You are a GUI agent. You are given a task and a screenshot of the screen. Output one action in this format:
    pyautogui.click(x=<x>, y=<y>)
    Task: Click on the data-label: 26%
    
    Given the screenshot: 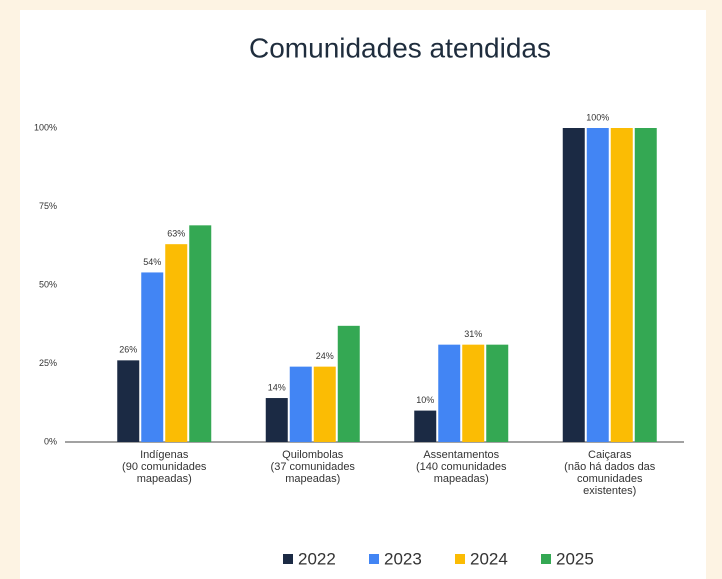 What is the action you would take?
    pyautogui.click(x=128, y=350)
    